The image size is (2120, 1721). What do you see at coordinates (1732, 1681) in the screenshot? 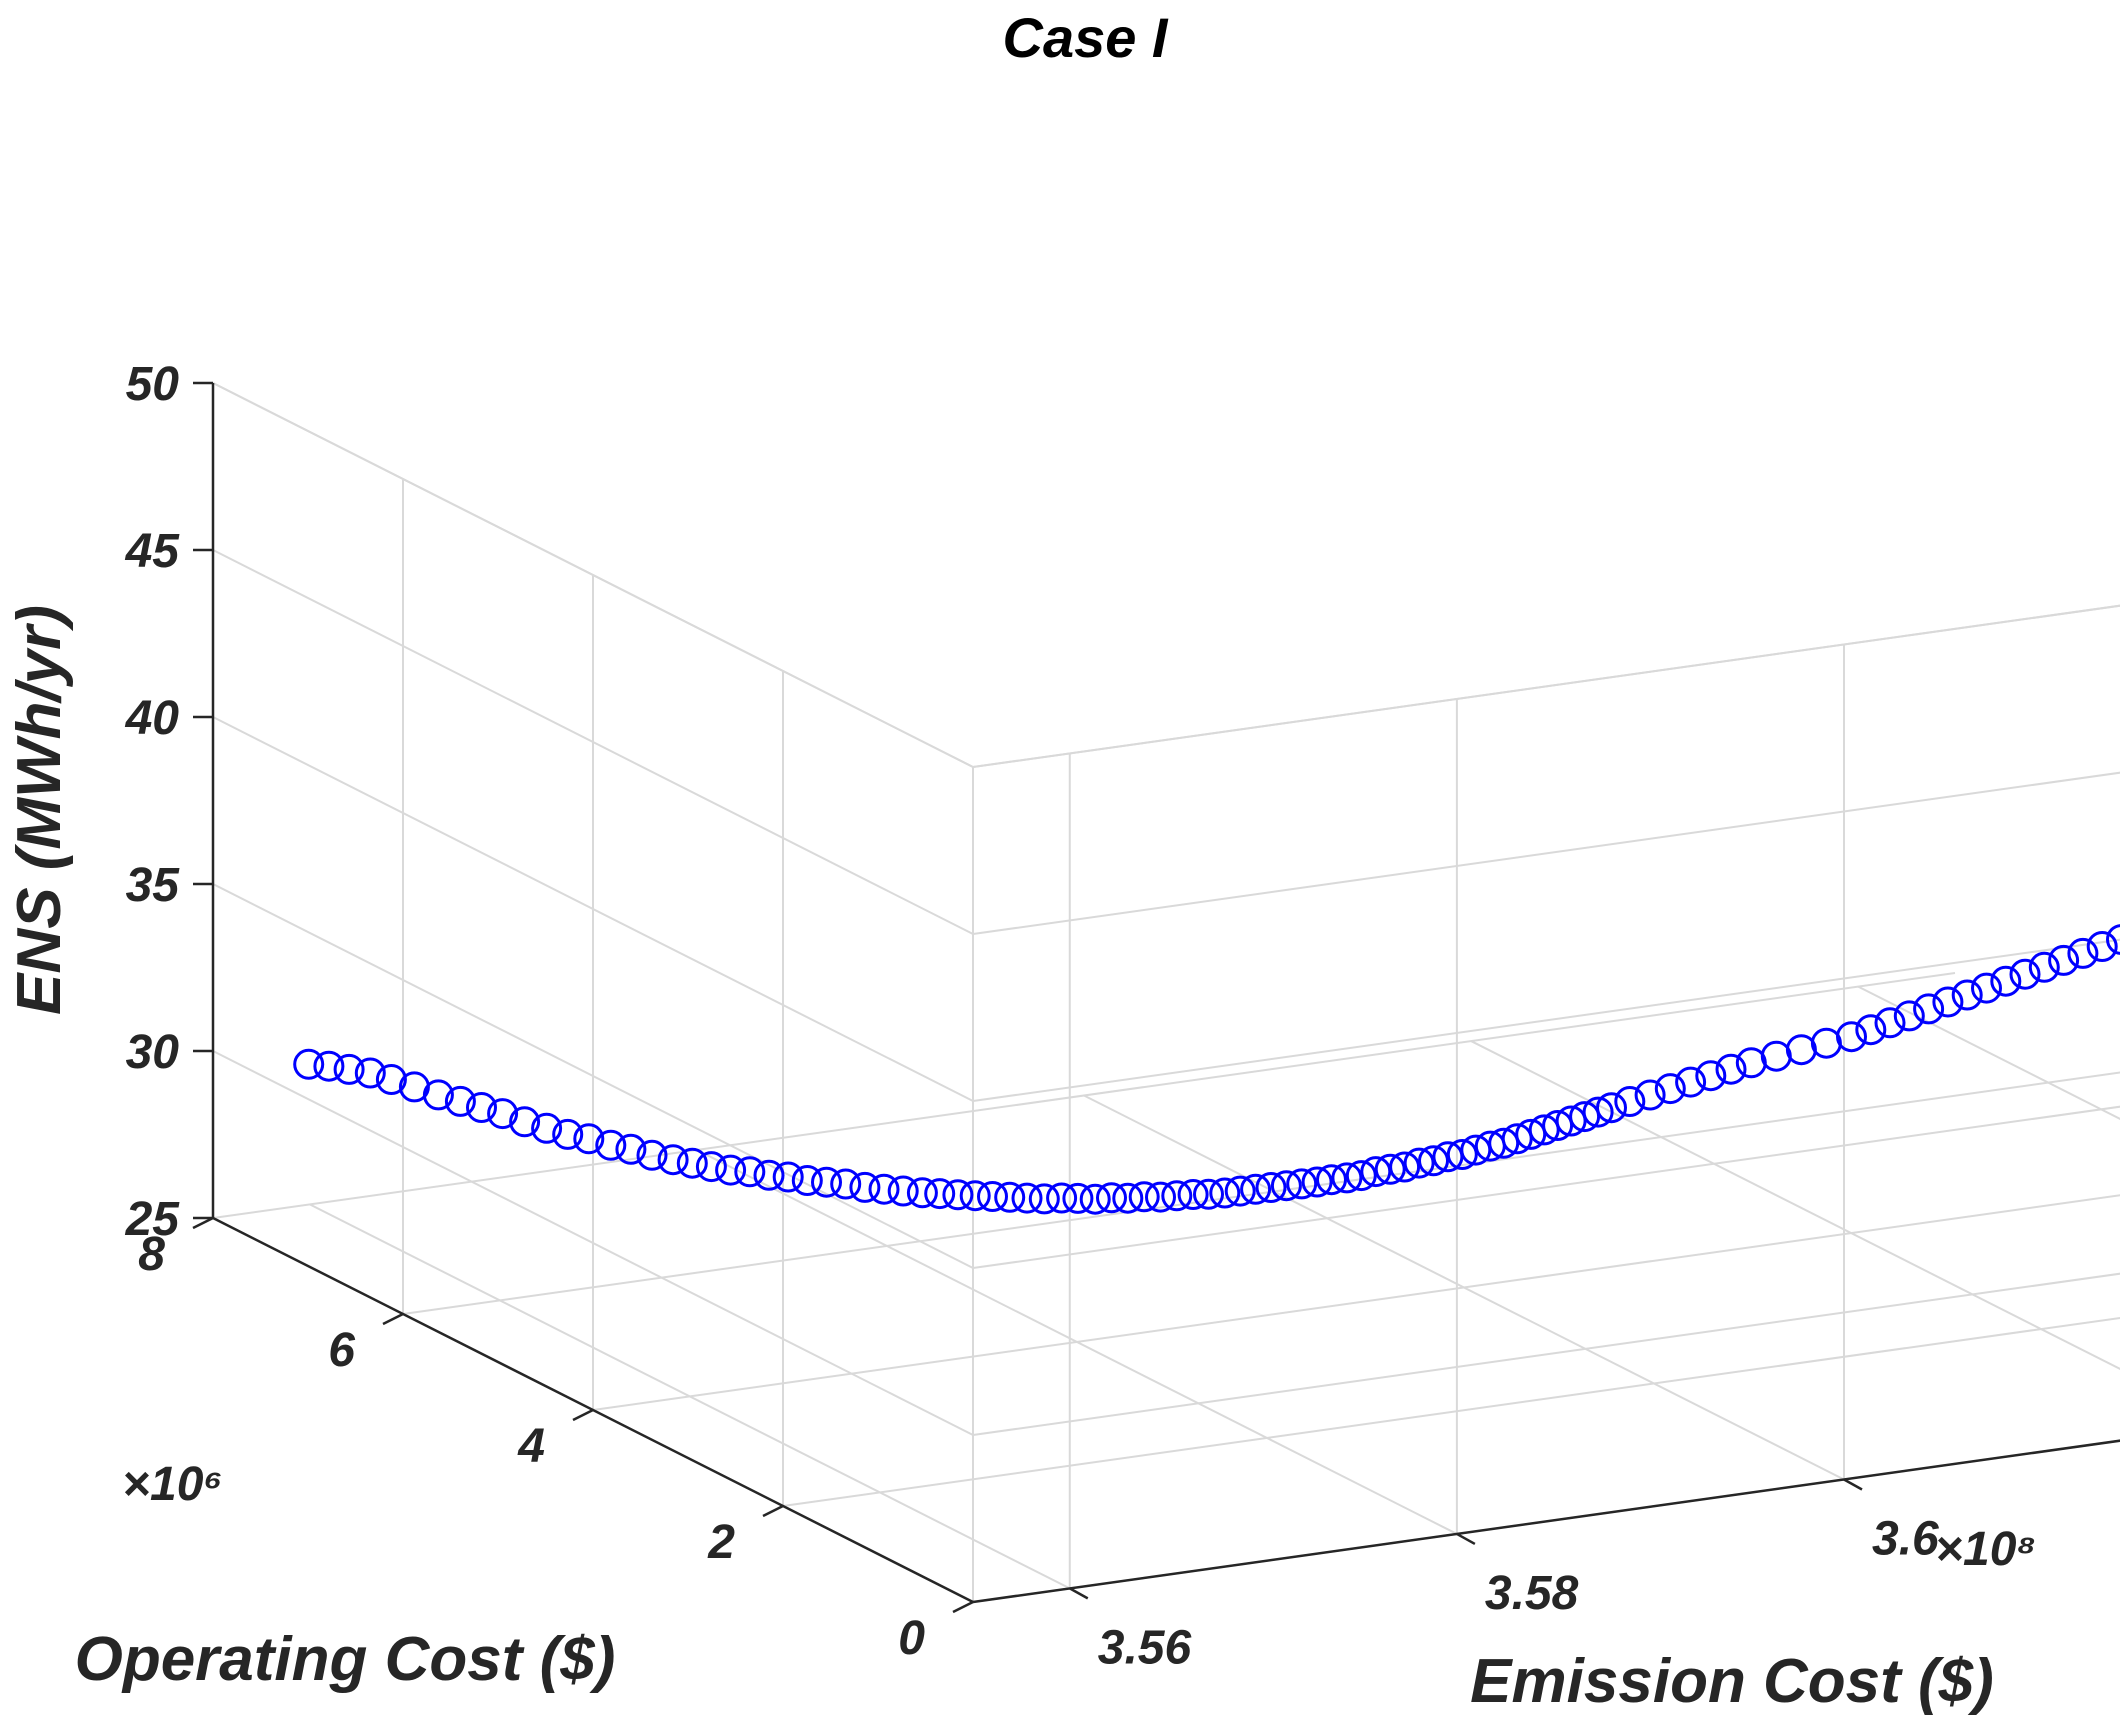
I see `x-axis-label: Emission Cost ($)` at bounding box center [1732, 1681].